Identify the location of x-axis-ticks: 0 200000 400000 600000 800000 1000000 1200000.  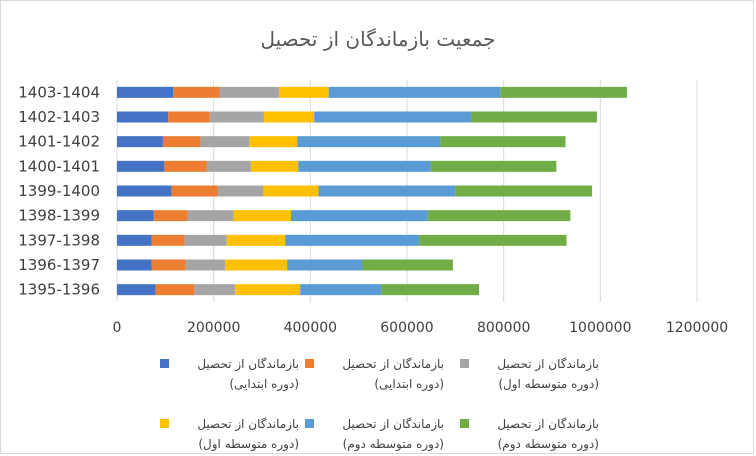
(421, 328).